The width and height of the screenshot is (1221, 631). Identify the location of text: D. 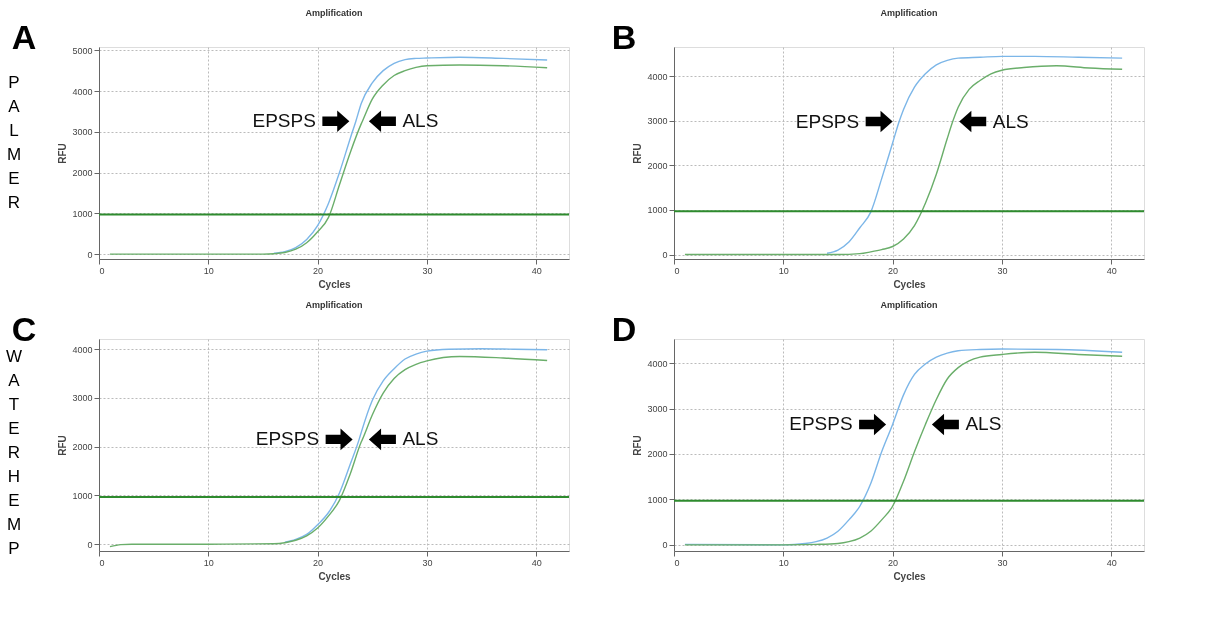
(624, 329).